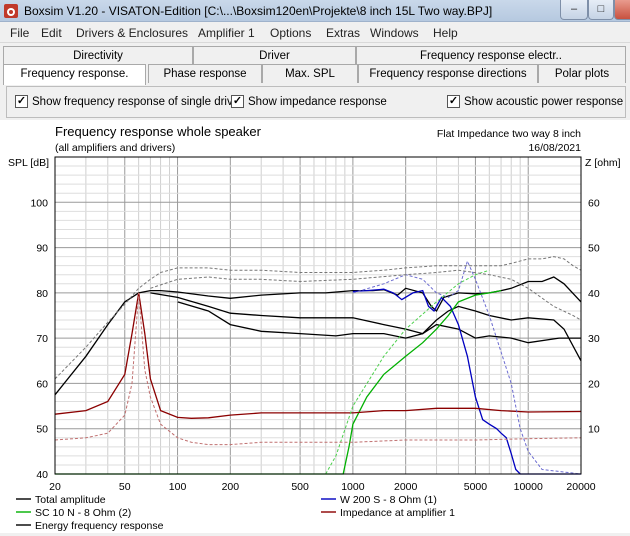  What do you see at coordinates (70, 500) in the screenshot?
I see `legend-label: Total amplitude` at bounding box center [70, 500].